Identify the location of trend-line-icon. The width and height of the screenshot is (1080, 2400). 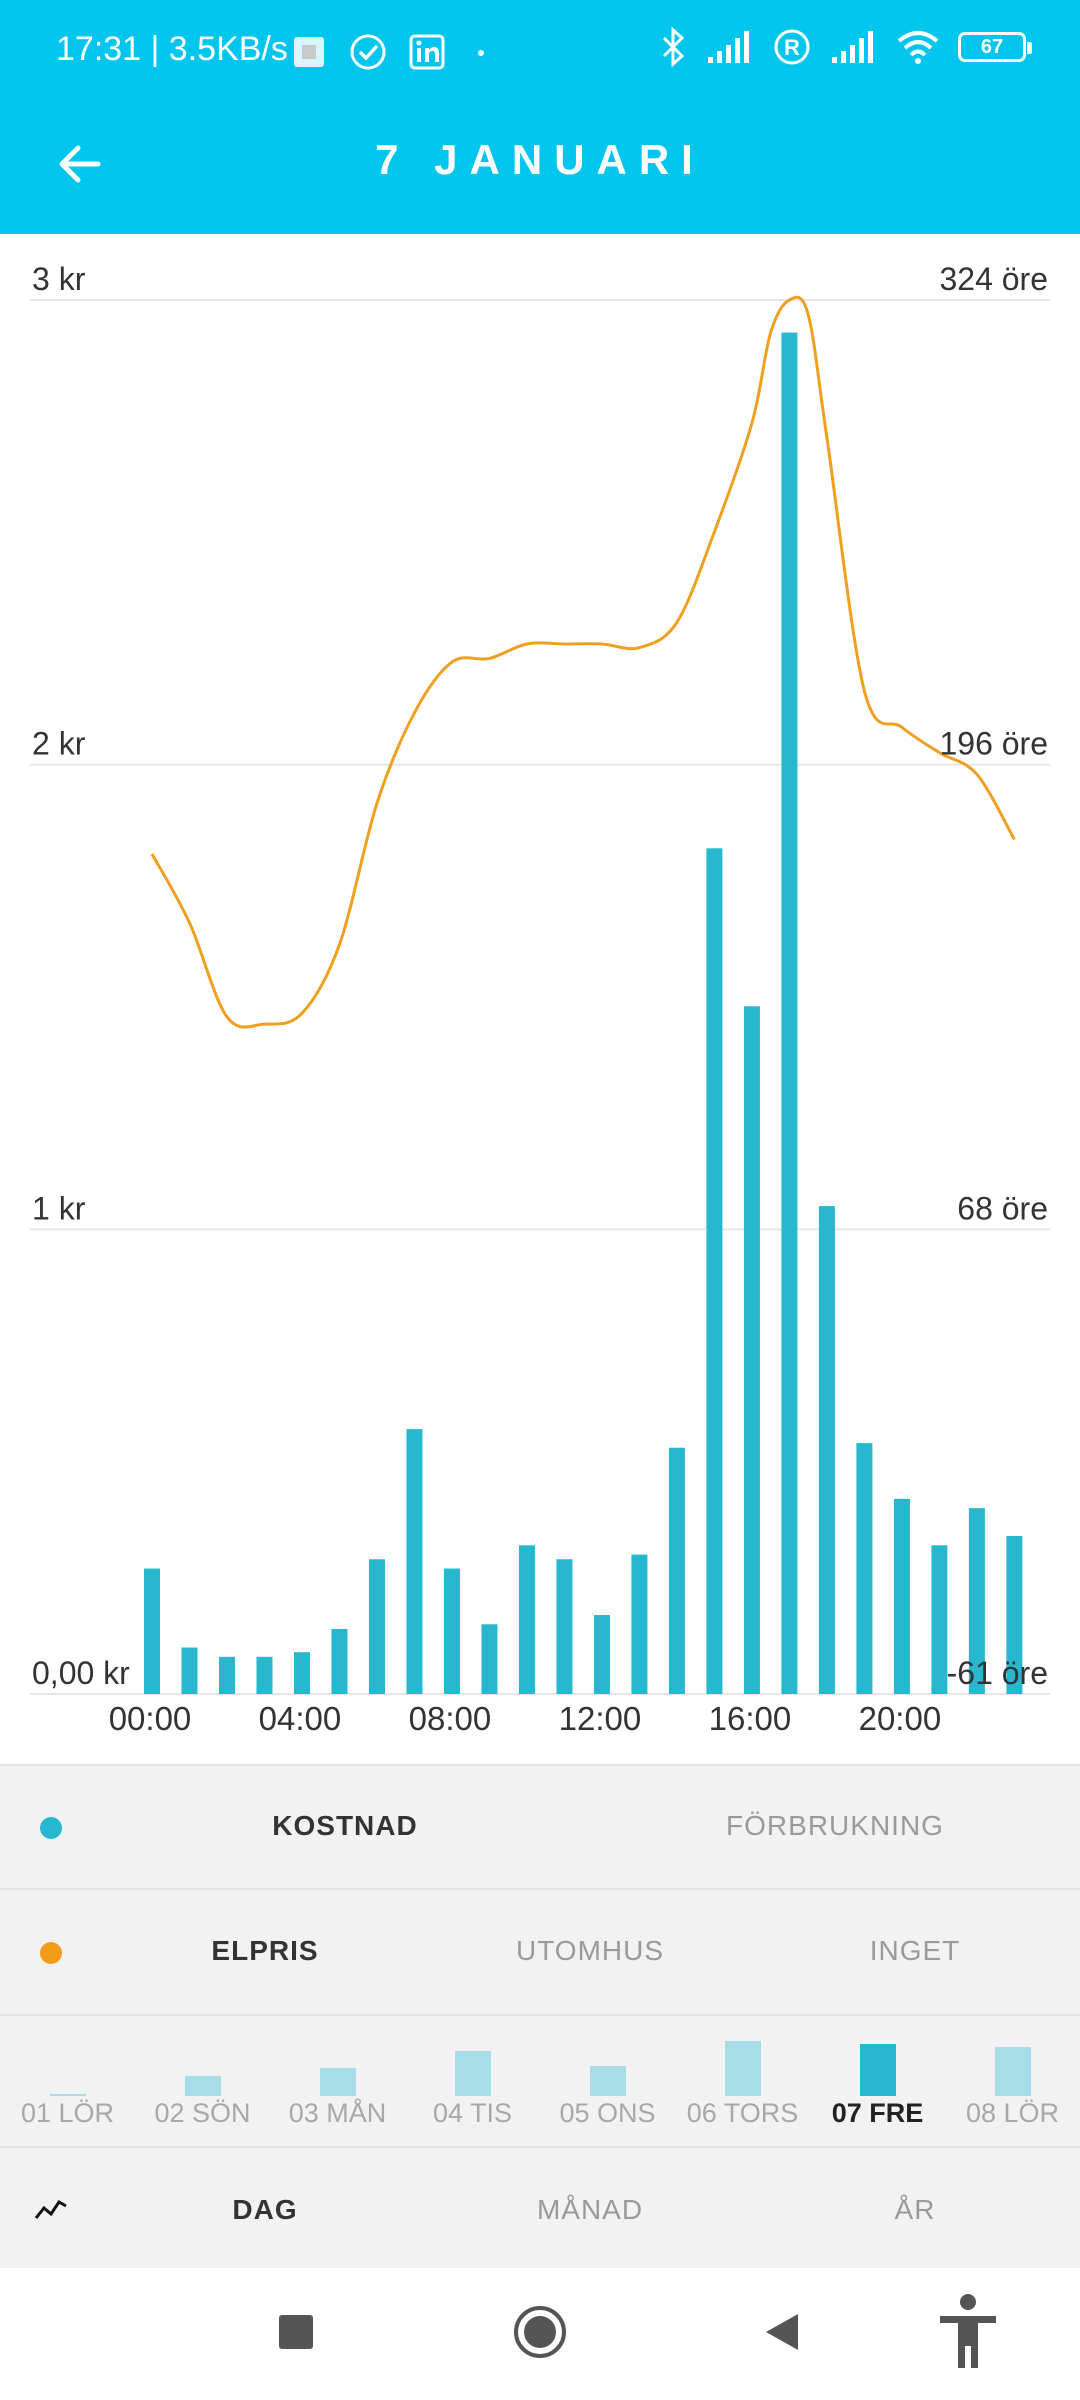
(50, 2209).